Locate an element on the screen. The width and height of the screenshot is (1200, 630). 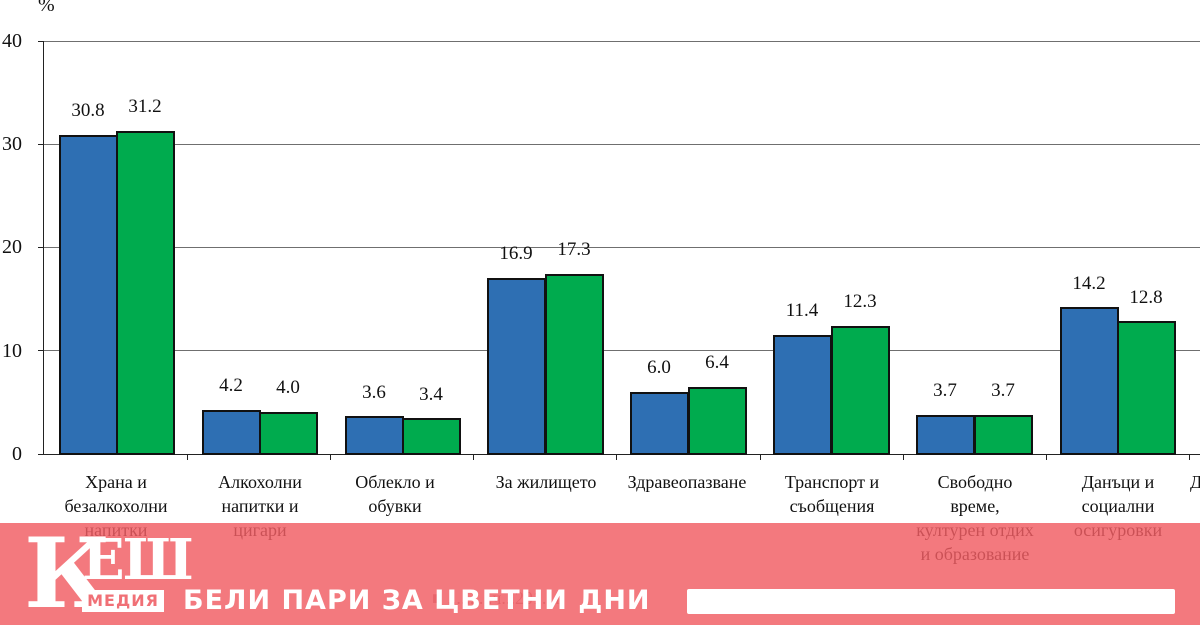
value-label: 4.0 is located at coordinates (288, 387).